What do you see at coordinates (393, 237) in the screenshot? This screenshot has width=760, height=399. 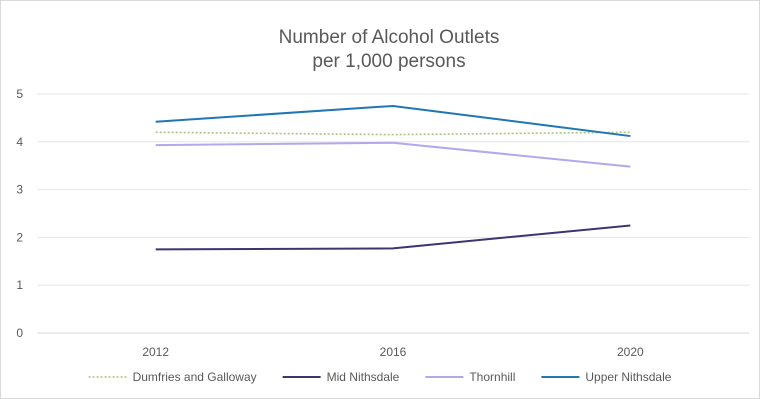 I see `series-line-mid-nithsdale` at bounding box center [393, 237].